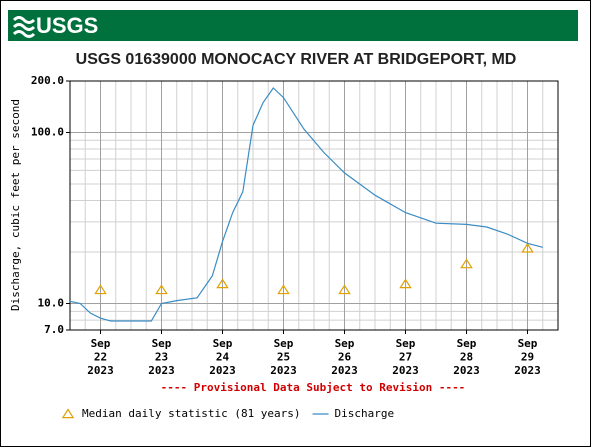 The width and height of the screenshot is (592, 448). I want to click on x-tick-label: Sep 29 2023, so click(527, 357).